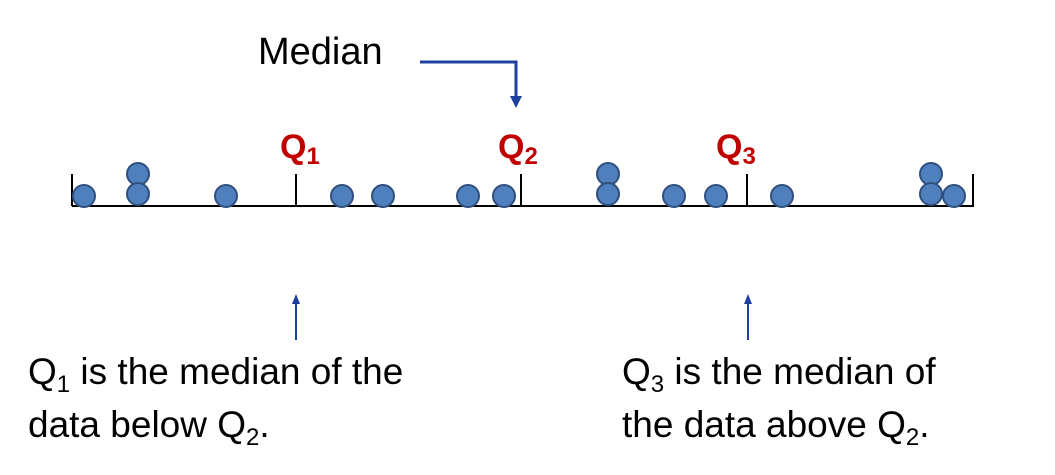  What do you see at coordinates (471, 84) in the screenshot?
I see `median-arrow-icon` at bounding box center [471, 84].